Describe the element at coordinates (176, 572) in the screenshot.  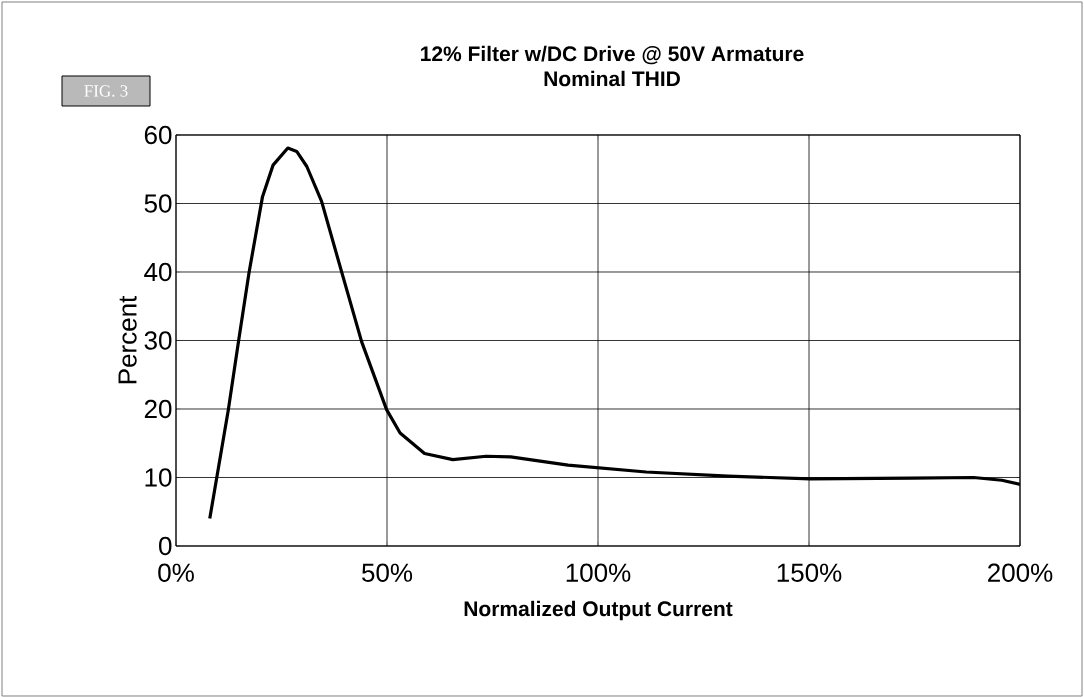
I see `x-tick-label: 0%` at that location.